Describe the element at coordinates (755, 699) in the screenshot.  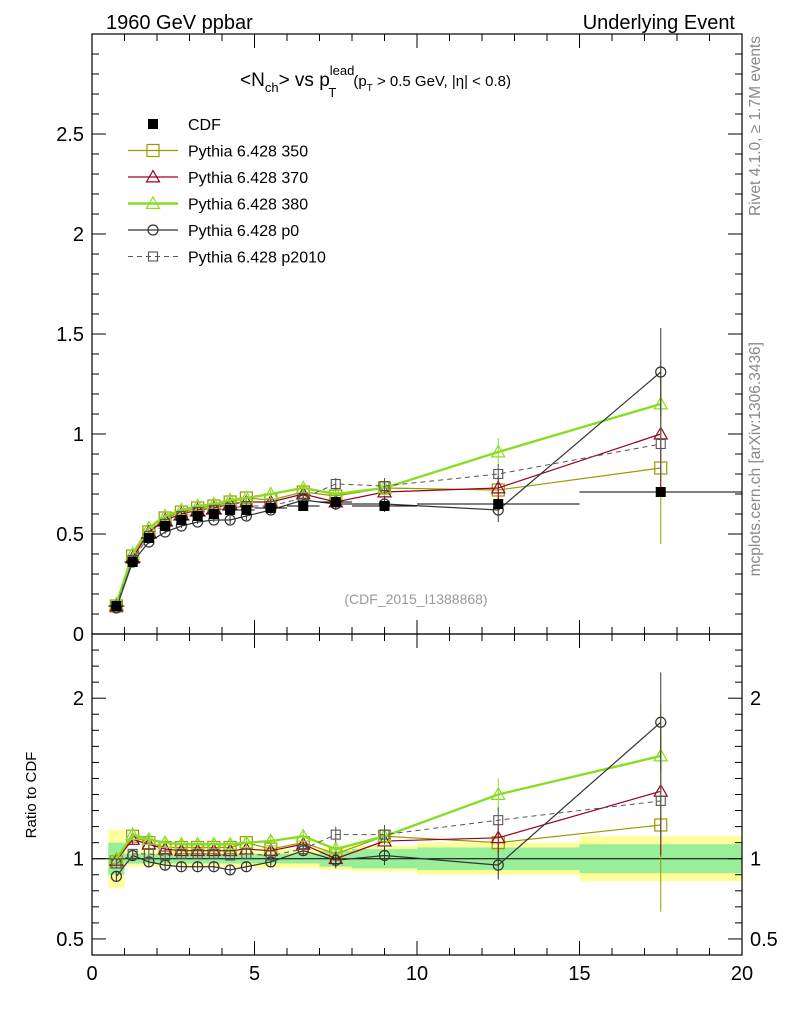
I see `ratio-ytick-label-right: 2` at that location.